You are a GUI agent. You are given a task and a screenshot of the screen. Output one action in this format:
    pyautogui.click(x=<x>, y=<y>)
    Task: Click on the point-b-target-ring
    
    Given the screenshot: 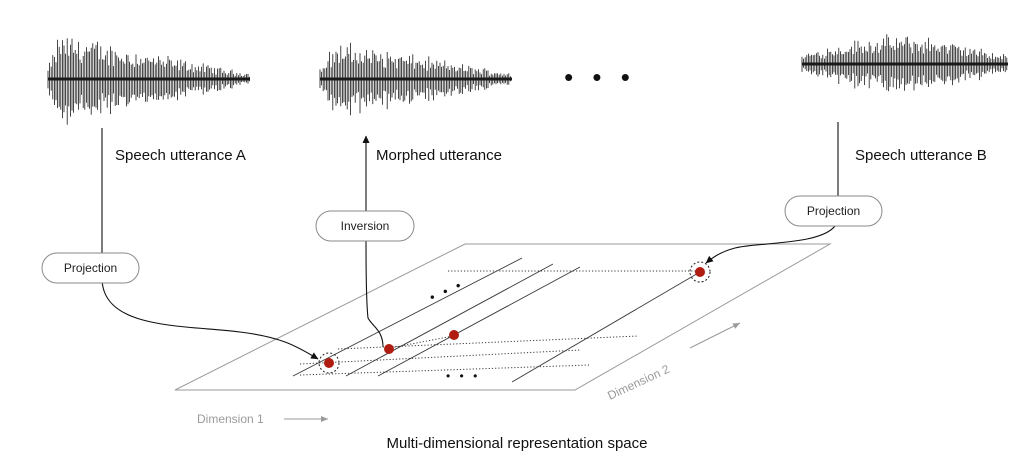 What is the action you would take?
    pyautogui.click(x=700, y=272)
    